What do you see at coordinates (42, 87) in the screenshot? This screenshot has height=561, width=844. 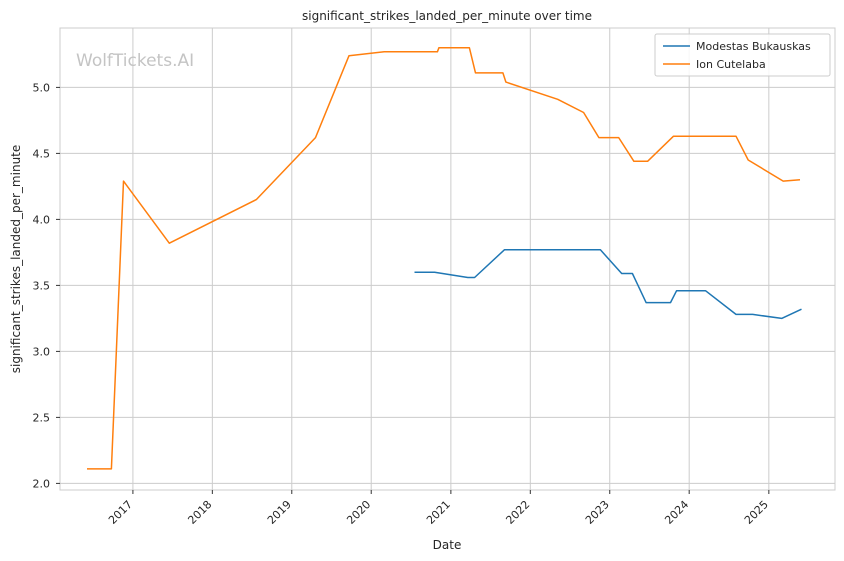 I see `y-tick-label: 5.0` at bounding box center [42, 87].